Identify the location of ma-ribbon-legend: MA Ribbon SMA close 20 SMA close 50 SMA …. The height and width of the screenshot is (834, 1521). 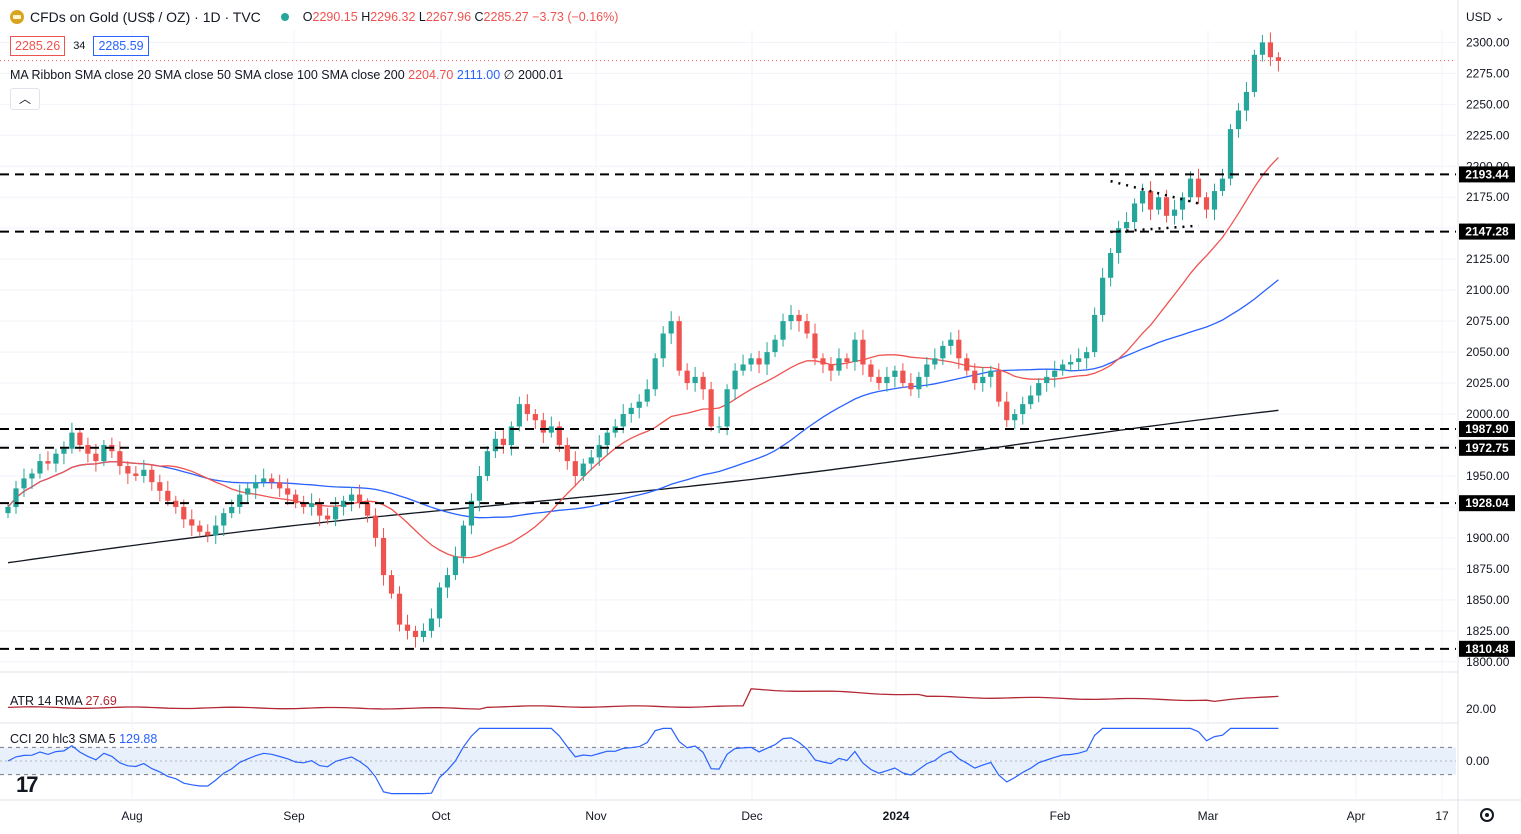
(287, 75).